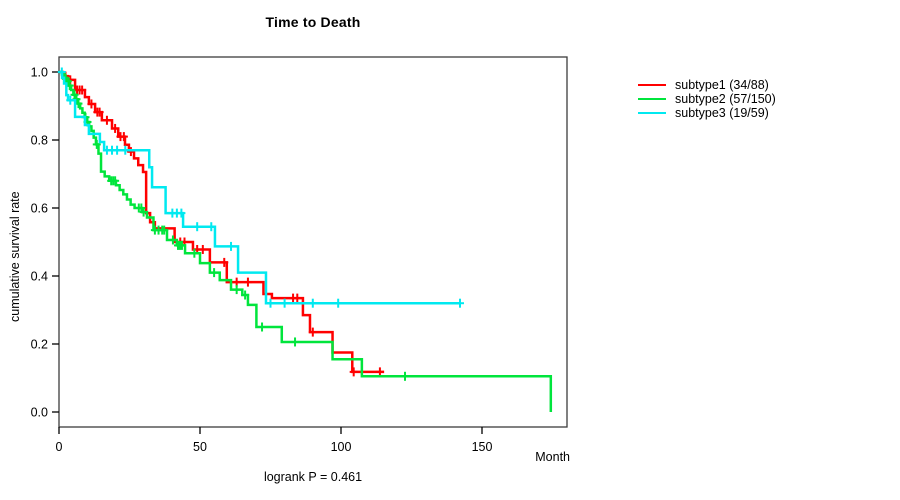  What do you see at coordinates (313, 477) in the screenshot?
I see `logrank-annotation: logrank P = 0.461` at bounding box center [313, 477].